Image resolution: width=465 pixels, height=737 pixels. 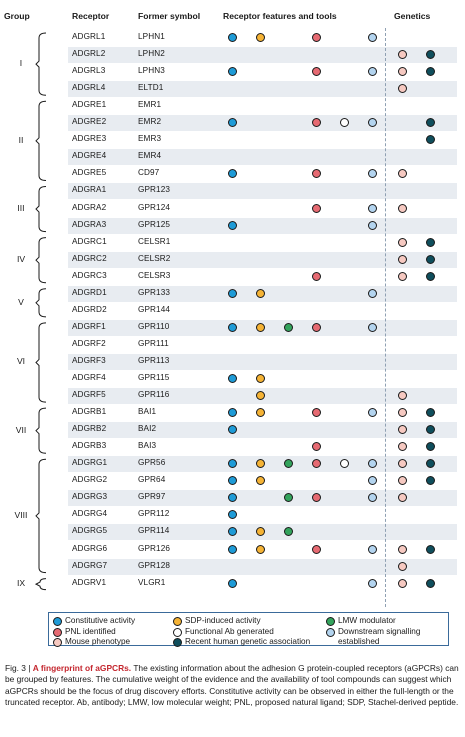 What do you see at coordinates (262, 55) in the screenshot?
I see `table-row: ADGRL2 LPHN2` at bounding box center [262, 55].